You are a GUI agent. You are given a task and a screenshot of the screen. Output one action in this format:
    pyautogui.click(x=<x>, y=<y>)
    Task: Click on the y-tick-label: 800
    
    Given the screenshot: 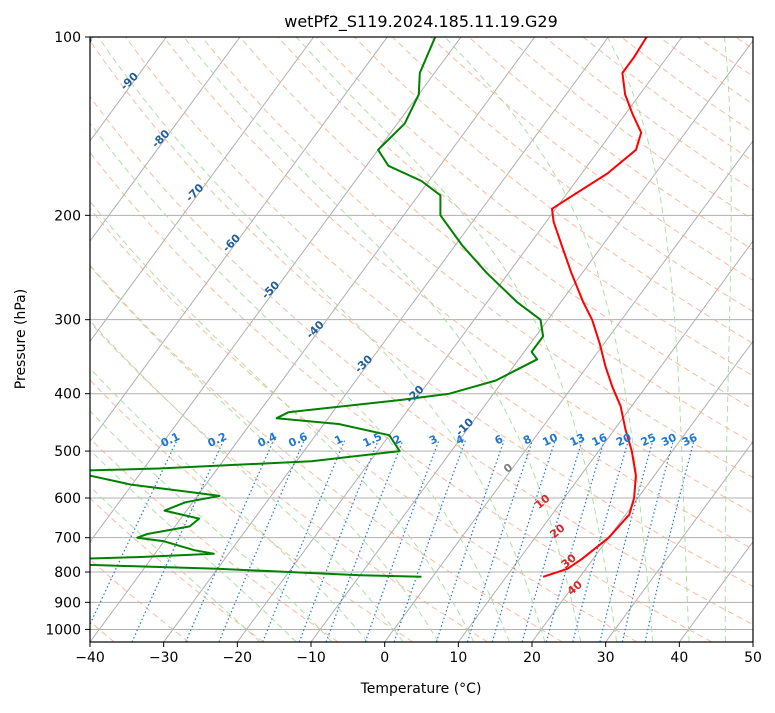 What is the action you would take?
    pyautogui.click(x=67, y=573)
    